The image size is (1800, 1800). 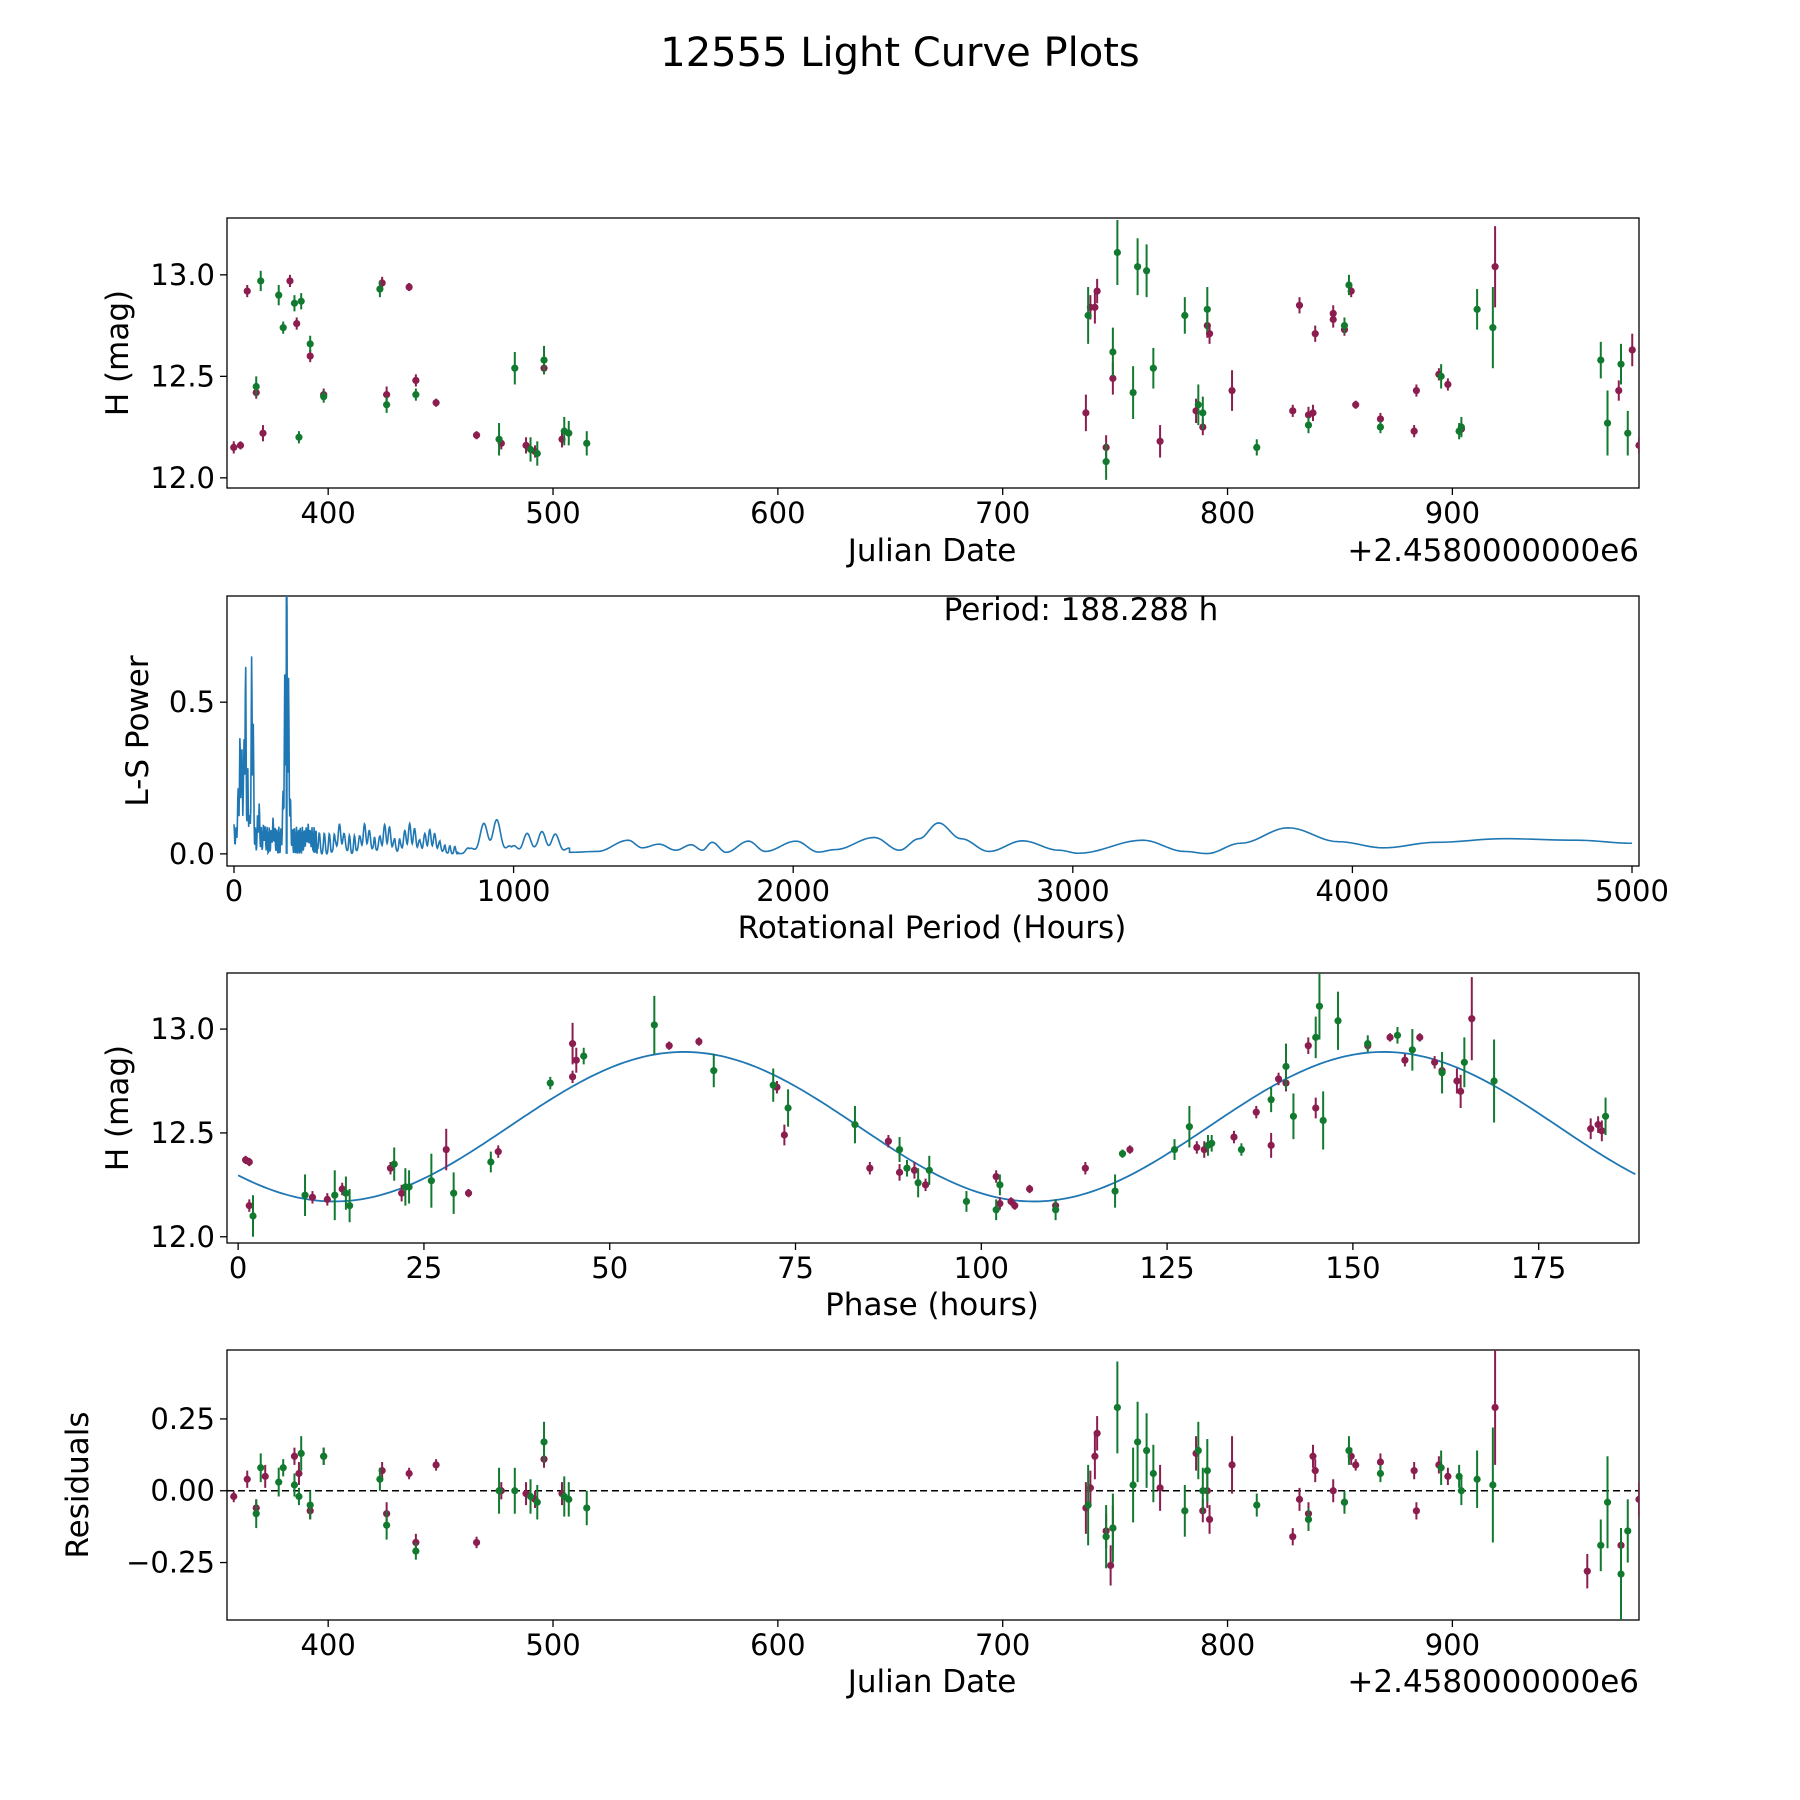 What do you see at coordinates (182, 1419) in the screenshot?
I see `residuals-ytick-label: 0.25` at bounding box center [182, 1419].